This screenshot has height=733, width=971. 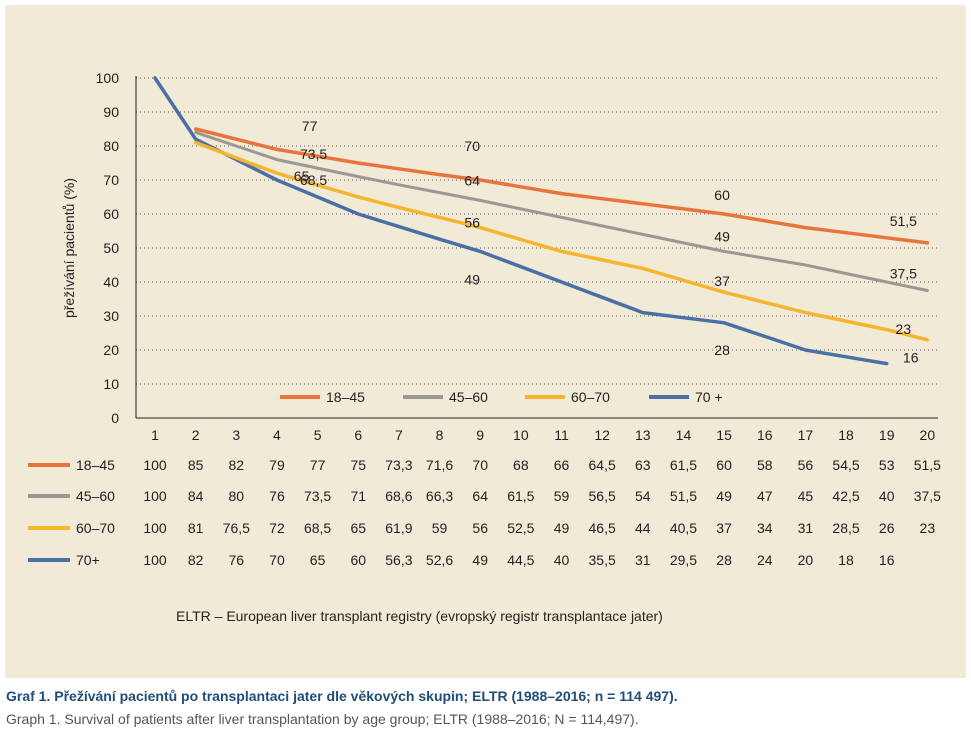 I want to click on data-label: 73,5, so click(x=313, y=154).